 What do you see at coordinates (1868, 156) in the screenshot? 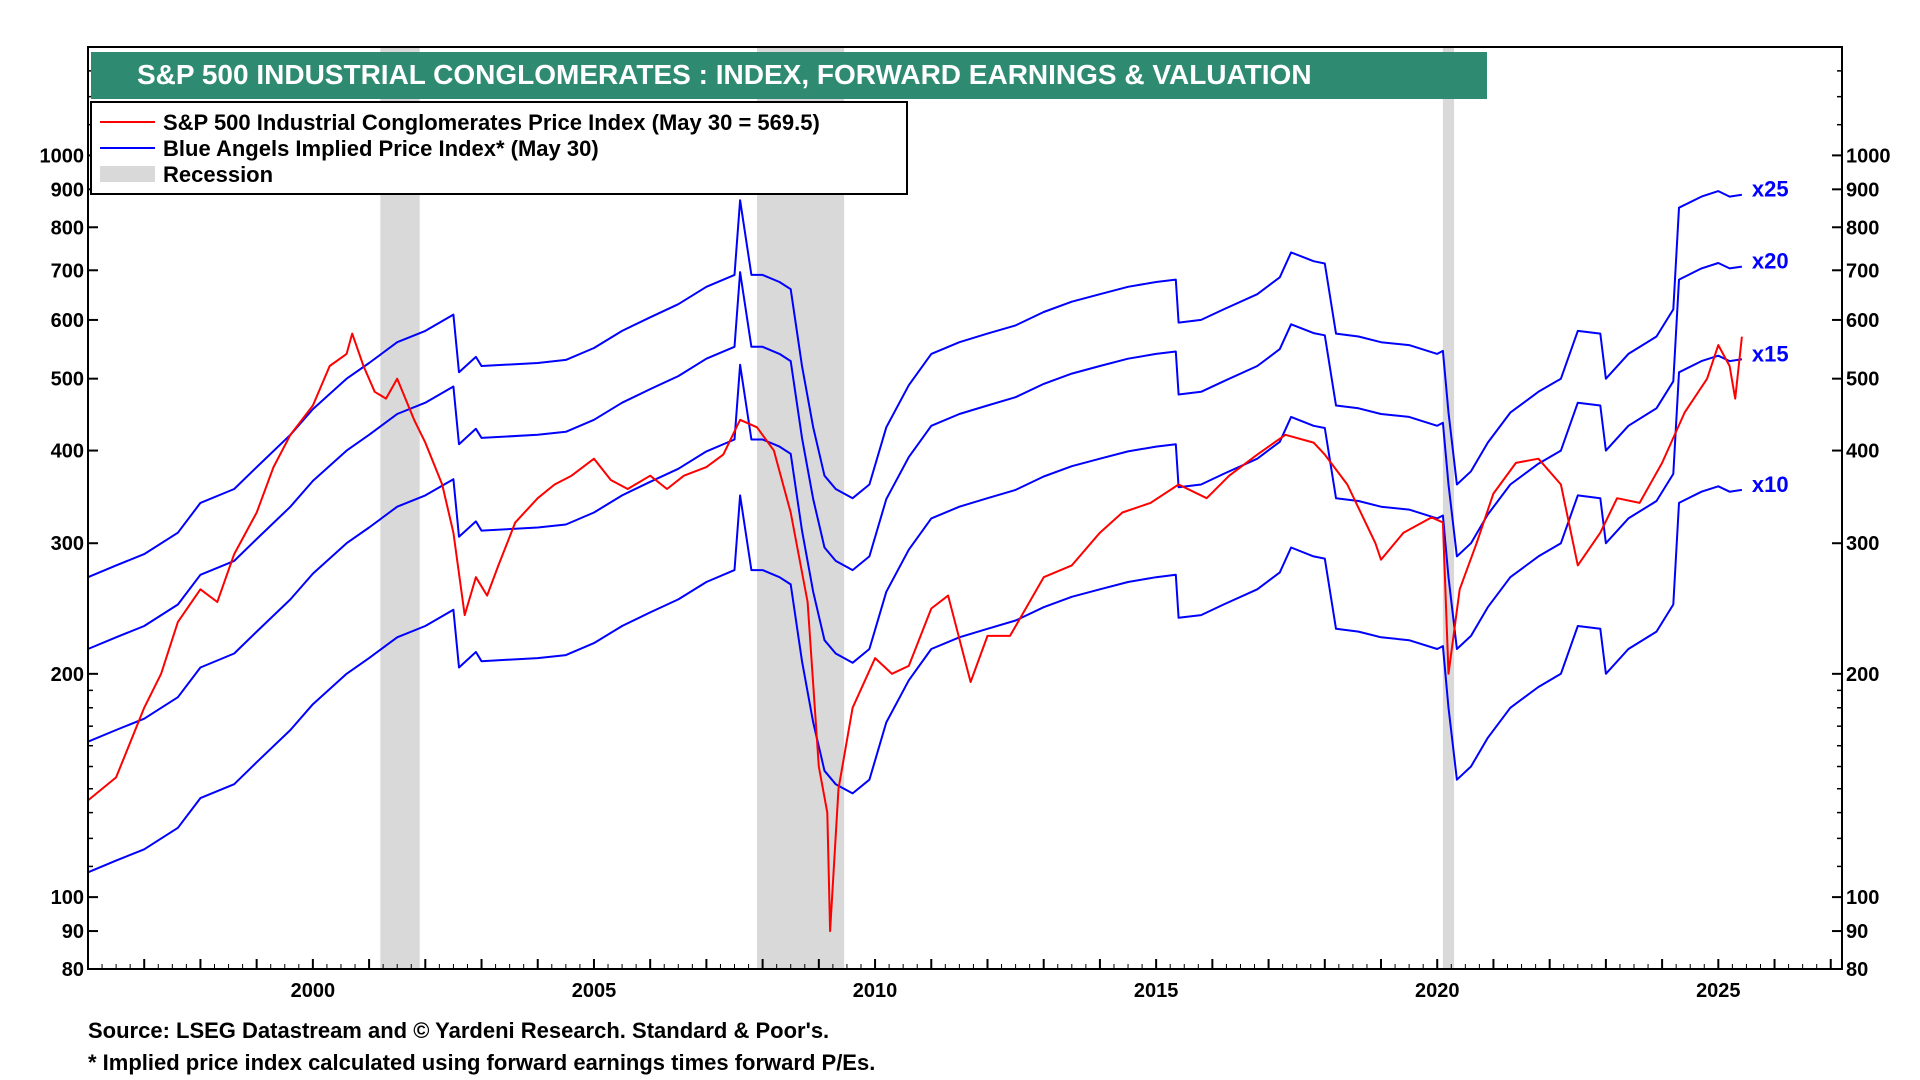
I see `y-tick-label-right: 1000` at bounding box center [1868, 156].